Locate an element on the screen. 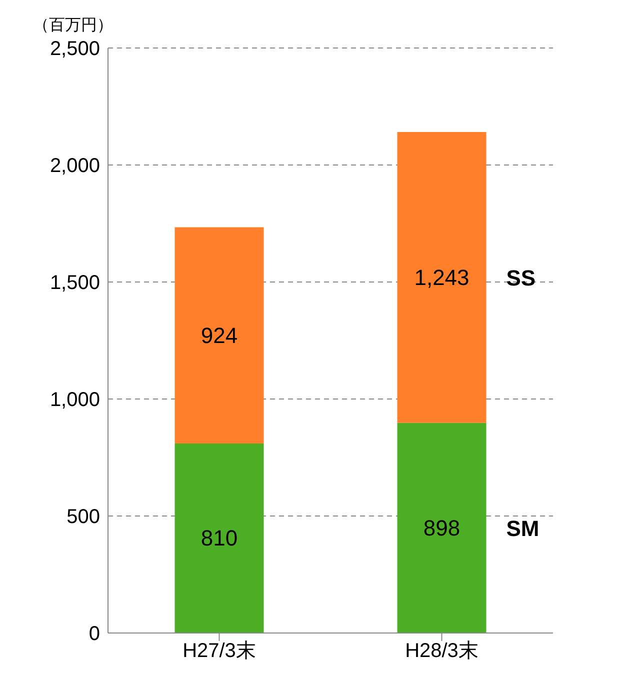 The image size is (633, 691). data-label: 898 is located at coordinates (441, 527).